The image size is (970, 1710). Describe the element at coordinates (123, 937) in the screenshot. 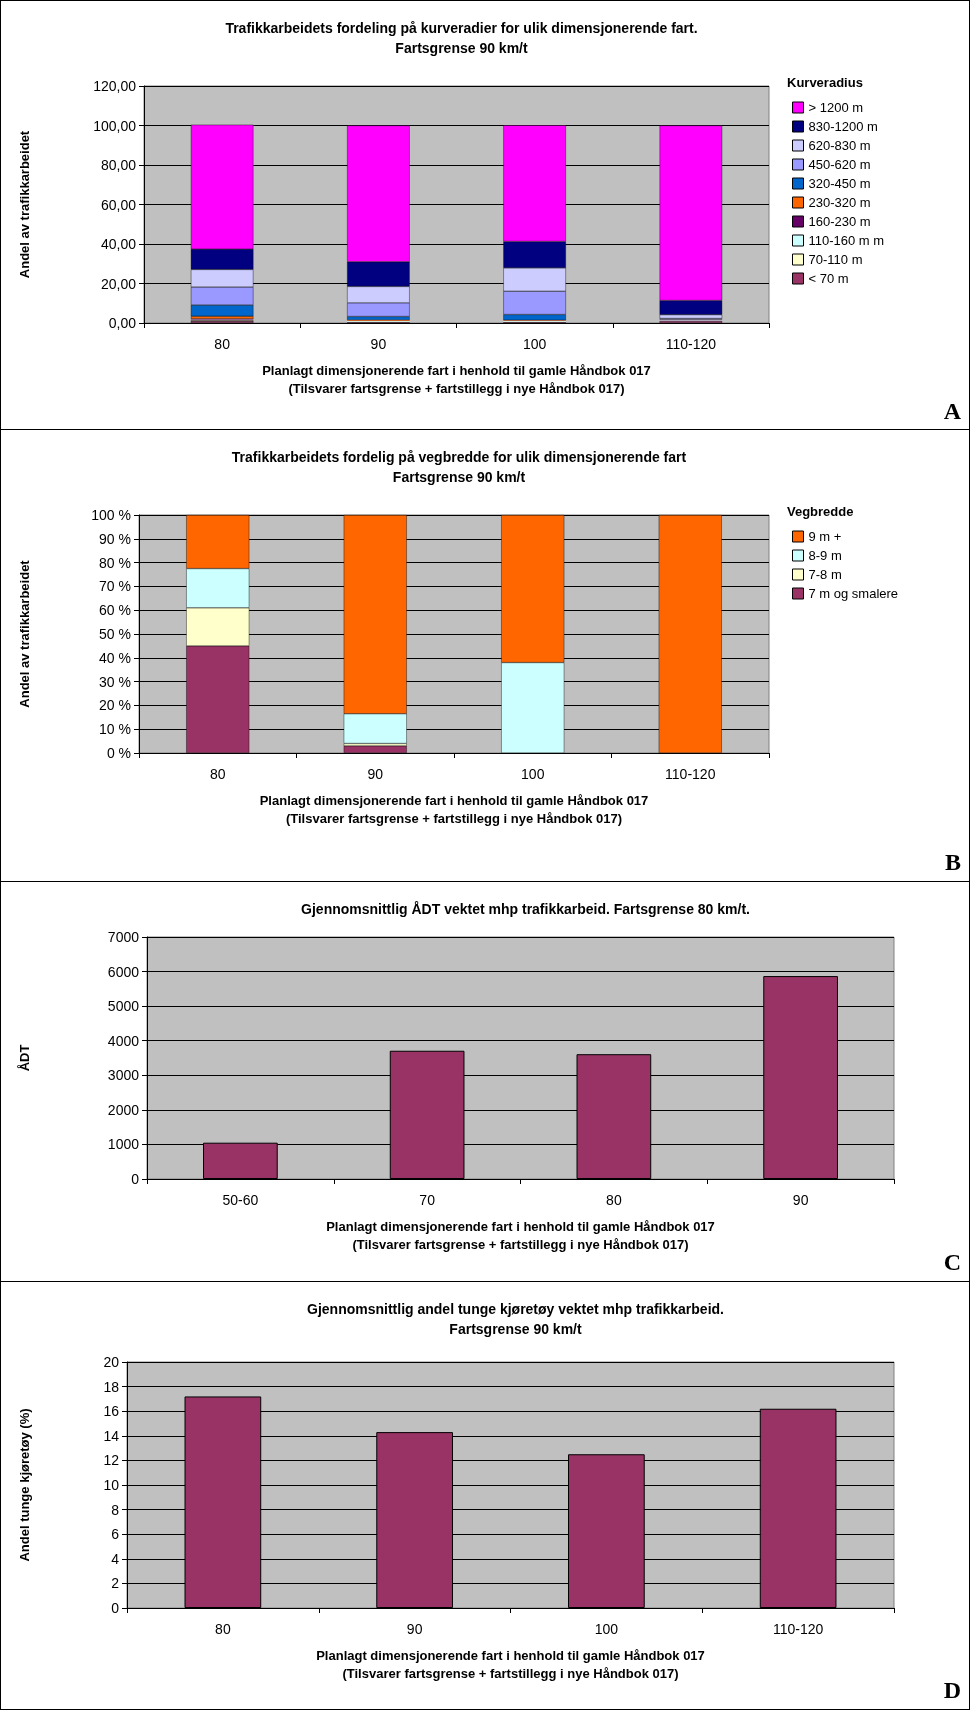

I see `y-tick-label: 7000` at that location.